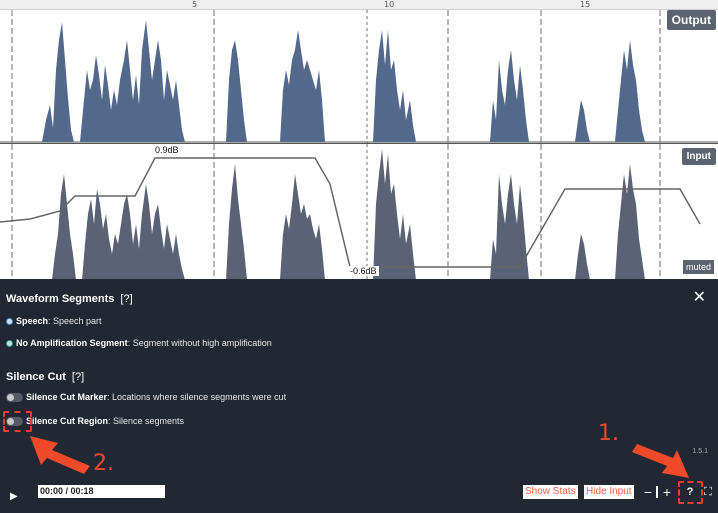 The image size is (718, 513). Describe the element at coordinates (14, 496) in the screenshot. I see `play-button: ▶` at that location.